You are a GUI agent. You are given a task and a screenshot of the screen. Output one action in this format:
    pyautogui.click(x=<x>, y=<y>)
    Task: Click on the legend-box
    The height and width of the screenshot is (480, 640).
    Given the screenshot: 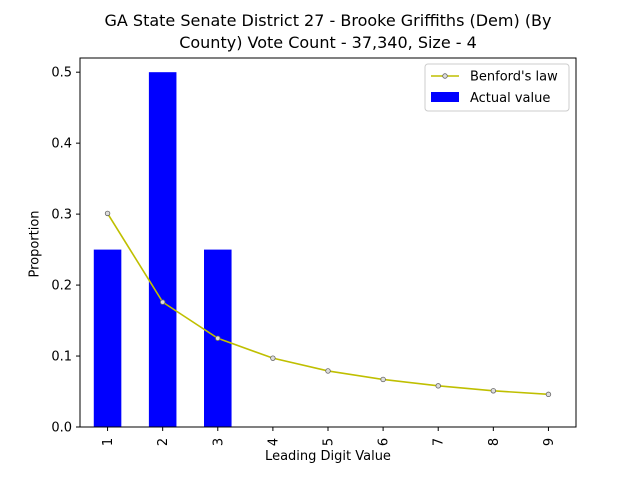 What is the action you would take?
    pyautogui.click(x=497, y=87)
    